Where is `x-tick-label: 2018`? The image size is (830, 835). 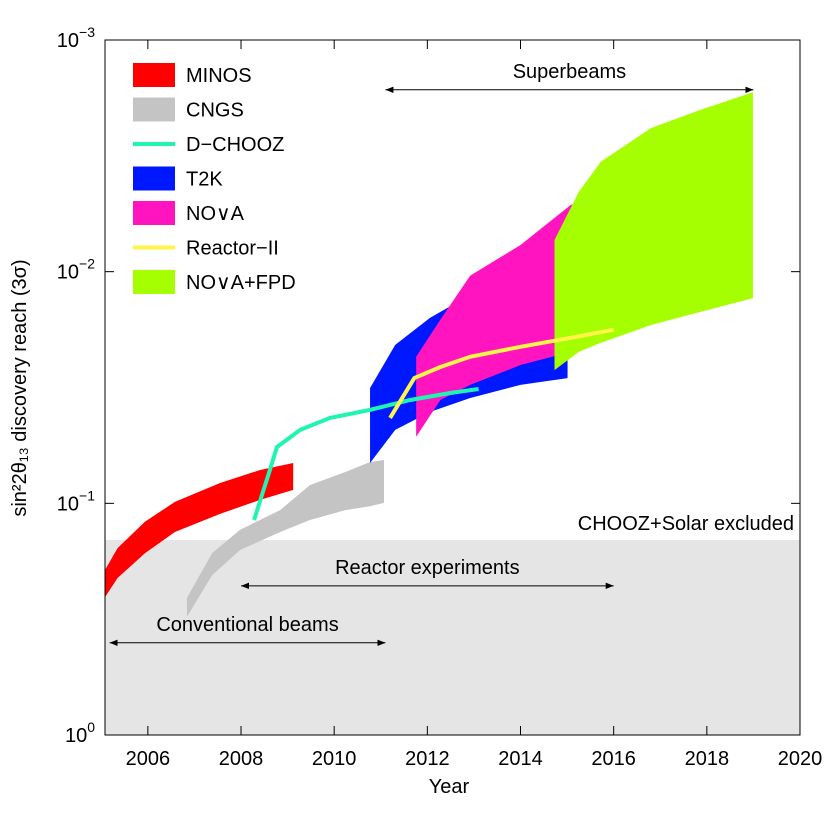 x-tick-label: 2018 is located at coordinates (707, 759).